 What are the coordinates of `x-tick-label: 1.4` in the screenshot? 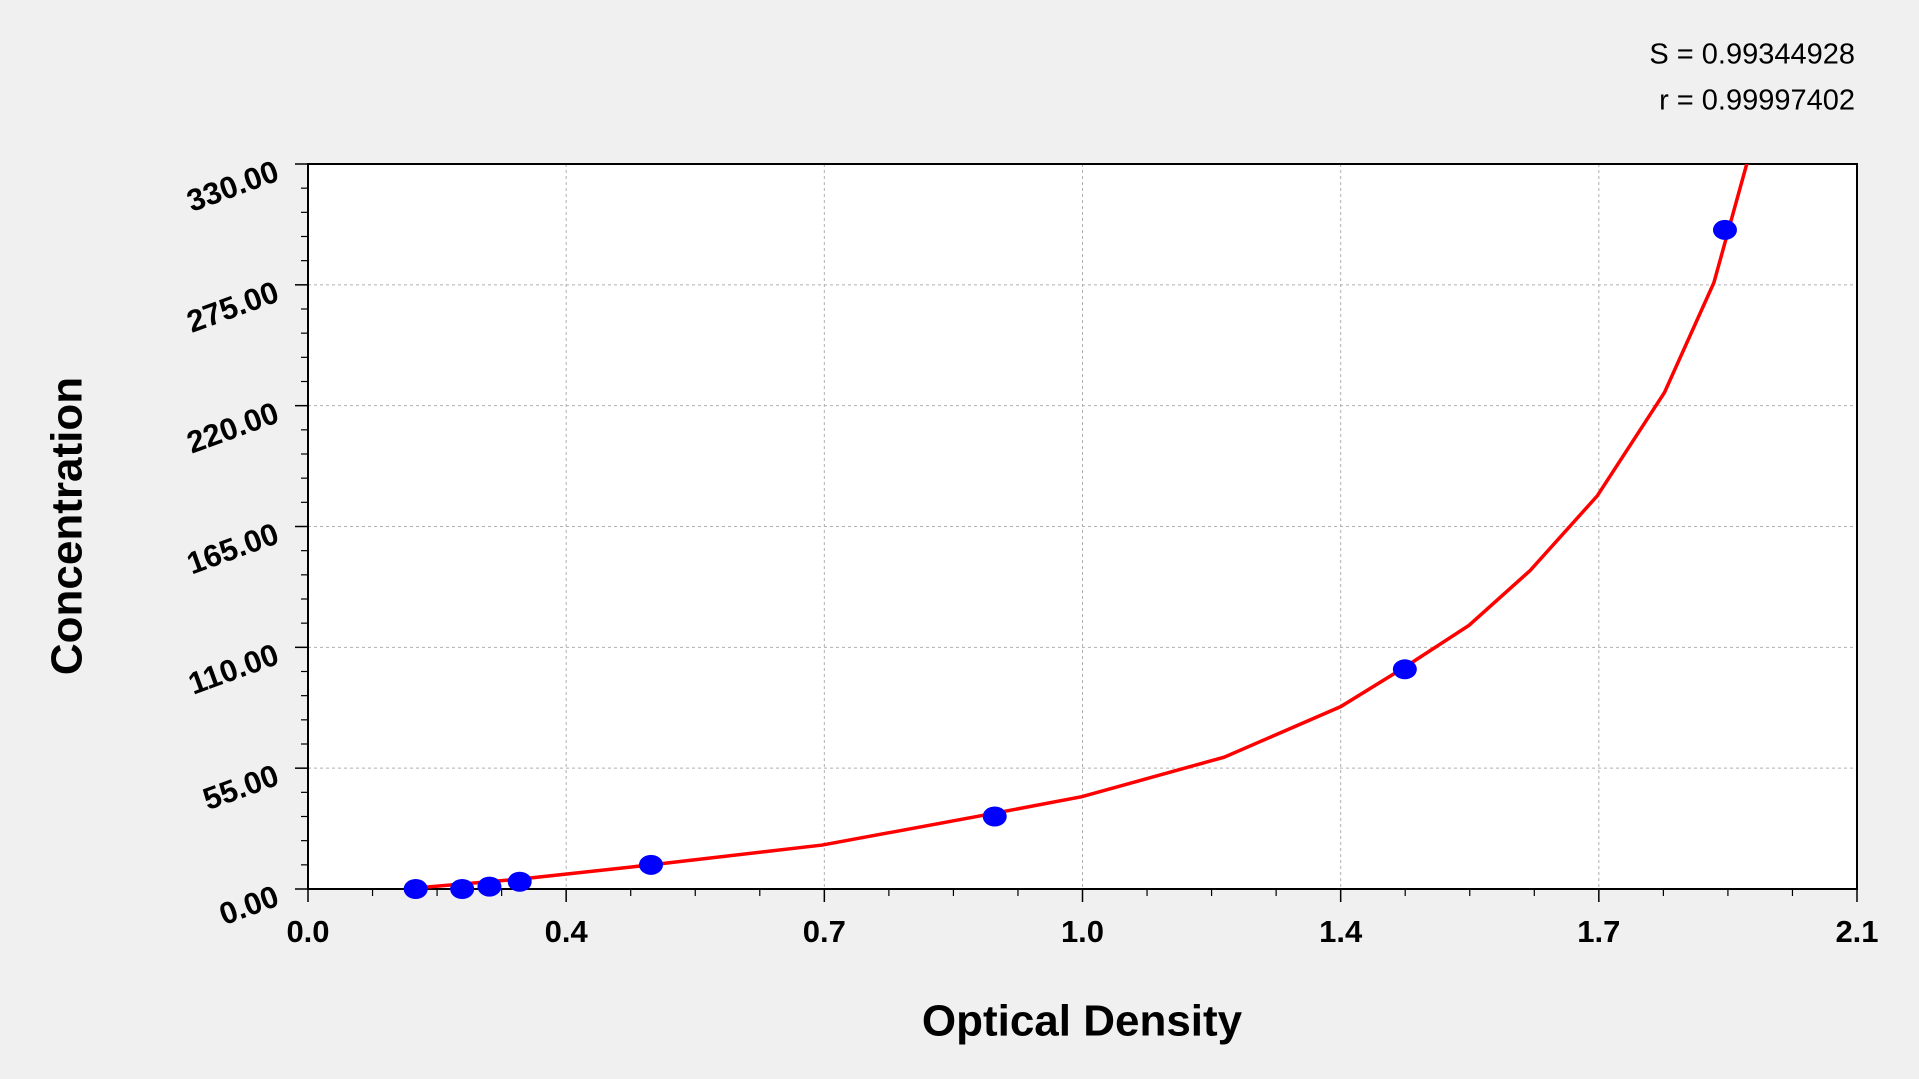 It's located at (1341, 931).